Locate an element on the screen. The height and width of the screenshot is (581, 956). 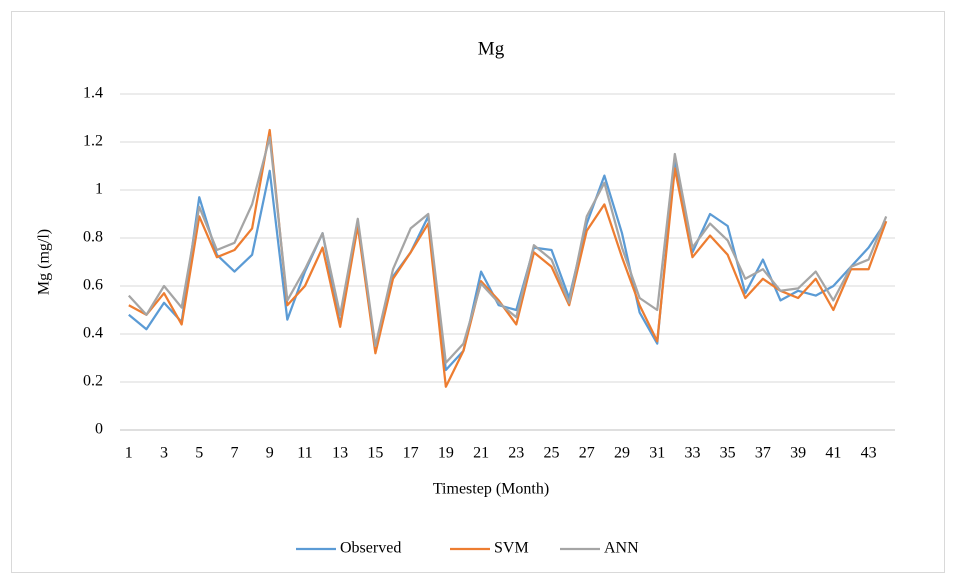
x-tick-label: 17 is located at coordinates (411, 453).